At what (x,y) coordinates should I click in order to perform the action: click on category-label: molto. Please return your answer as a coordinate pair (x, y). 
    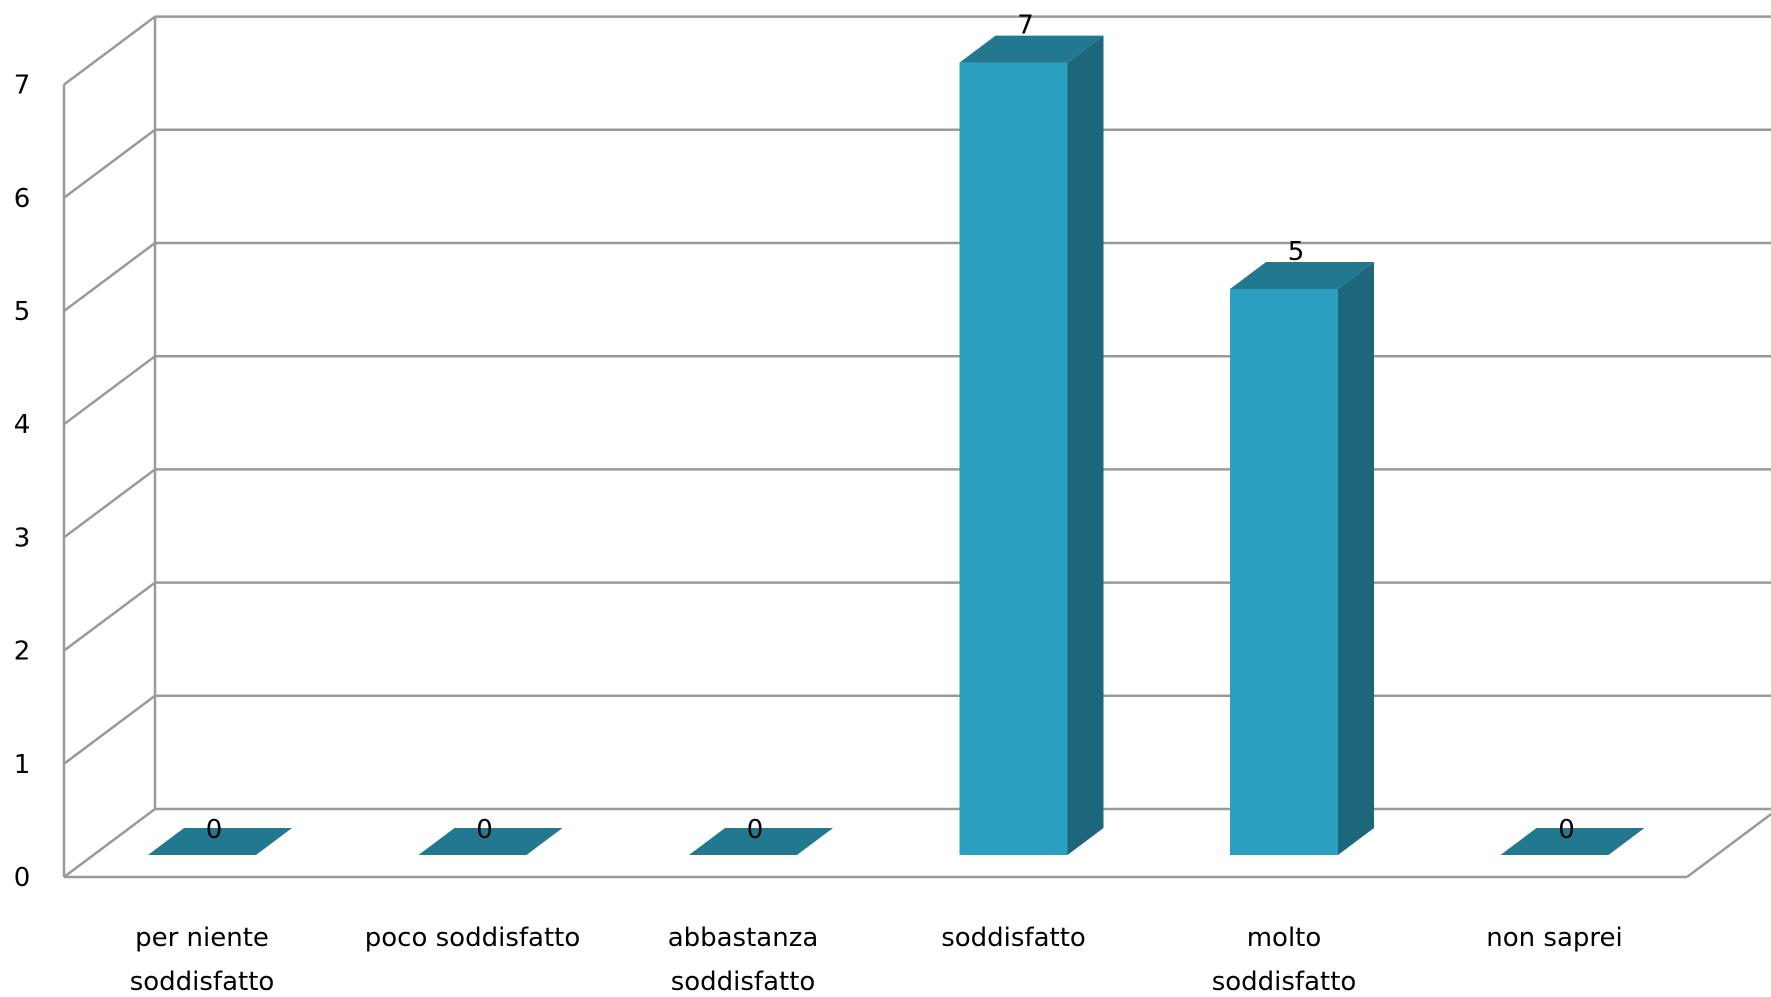
    Looking at the image, I should click on (1284, 938).